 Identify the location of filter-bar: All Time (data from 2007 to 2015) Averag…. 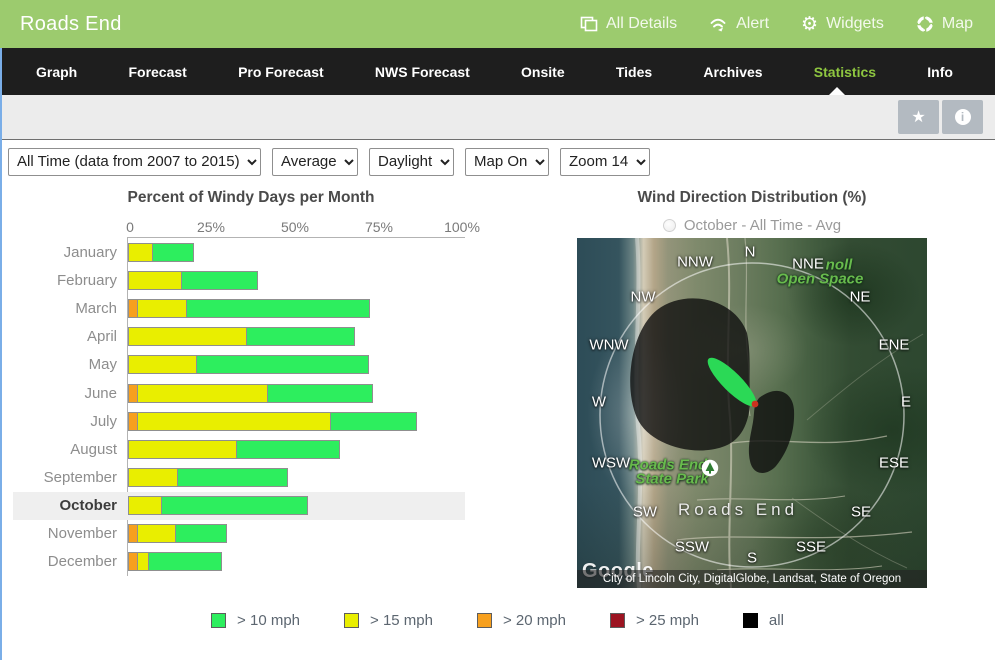
(497, 161).